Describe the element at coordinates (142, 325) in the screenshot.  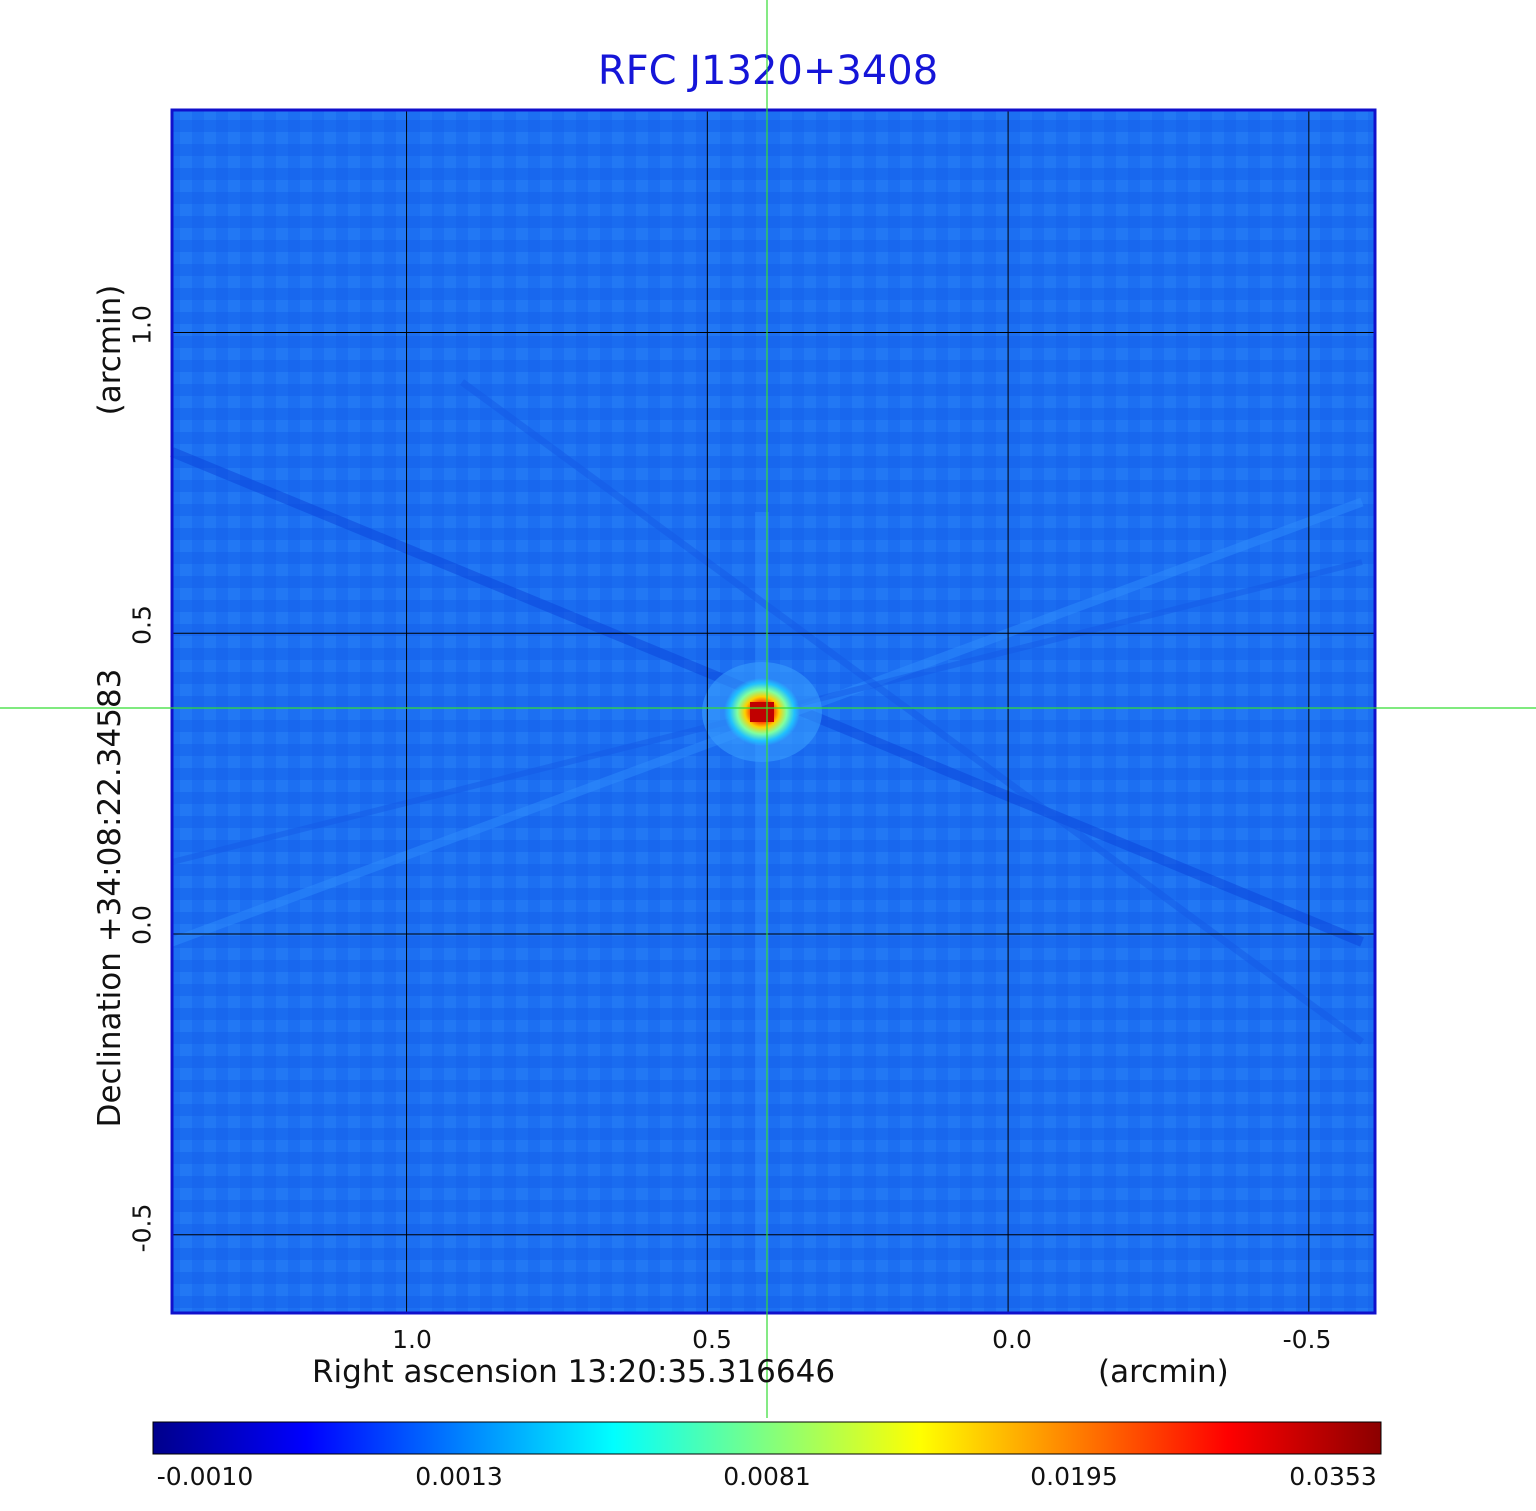
I see `y-tick-label: 1.0` at that location.